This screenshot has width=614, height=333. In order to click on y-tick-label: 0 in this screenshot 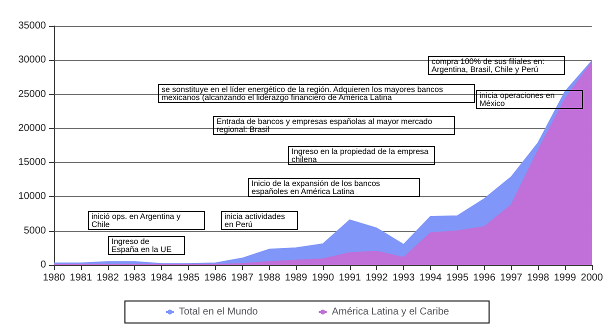, I will do `click(43, 265)`.